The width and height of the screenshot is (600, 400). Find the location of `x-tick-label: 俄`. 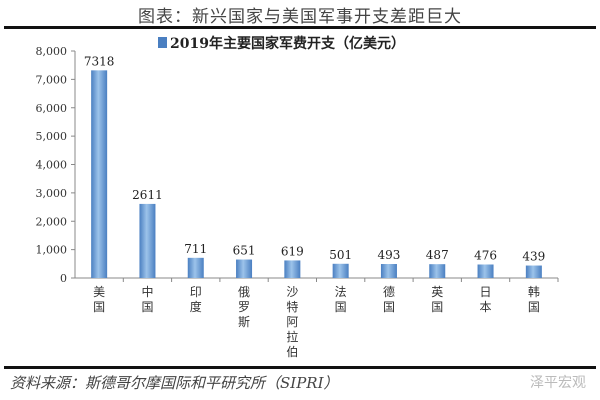

x-tick-label: 俄 is located at coordinates (244, 292).